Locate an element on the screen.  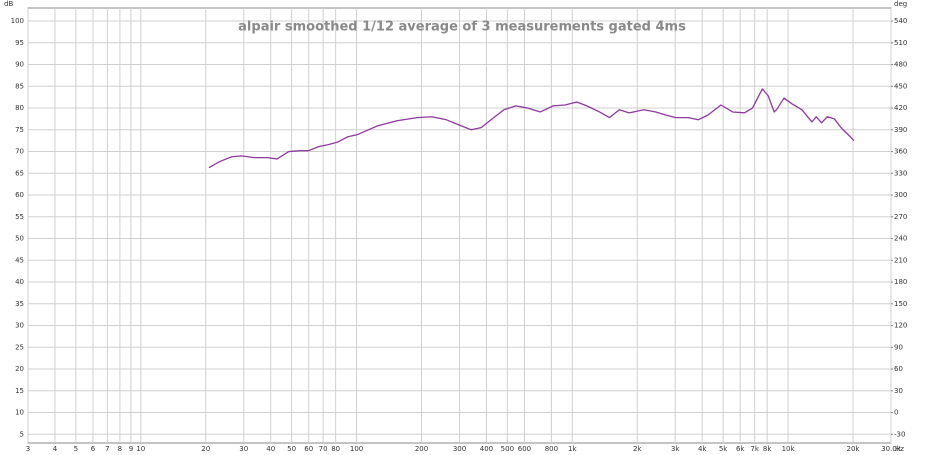
y2-tick-label: 540 is located at coordinates (900, 21).